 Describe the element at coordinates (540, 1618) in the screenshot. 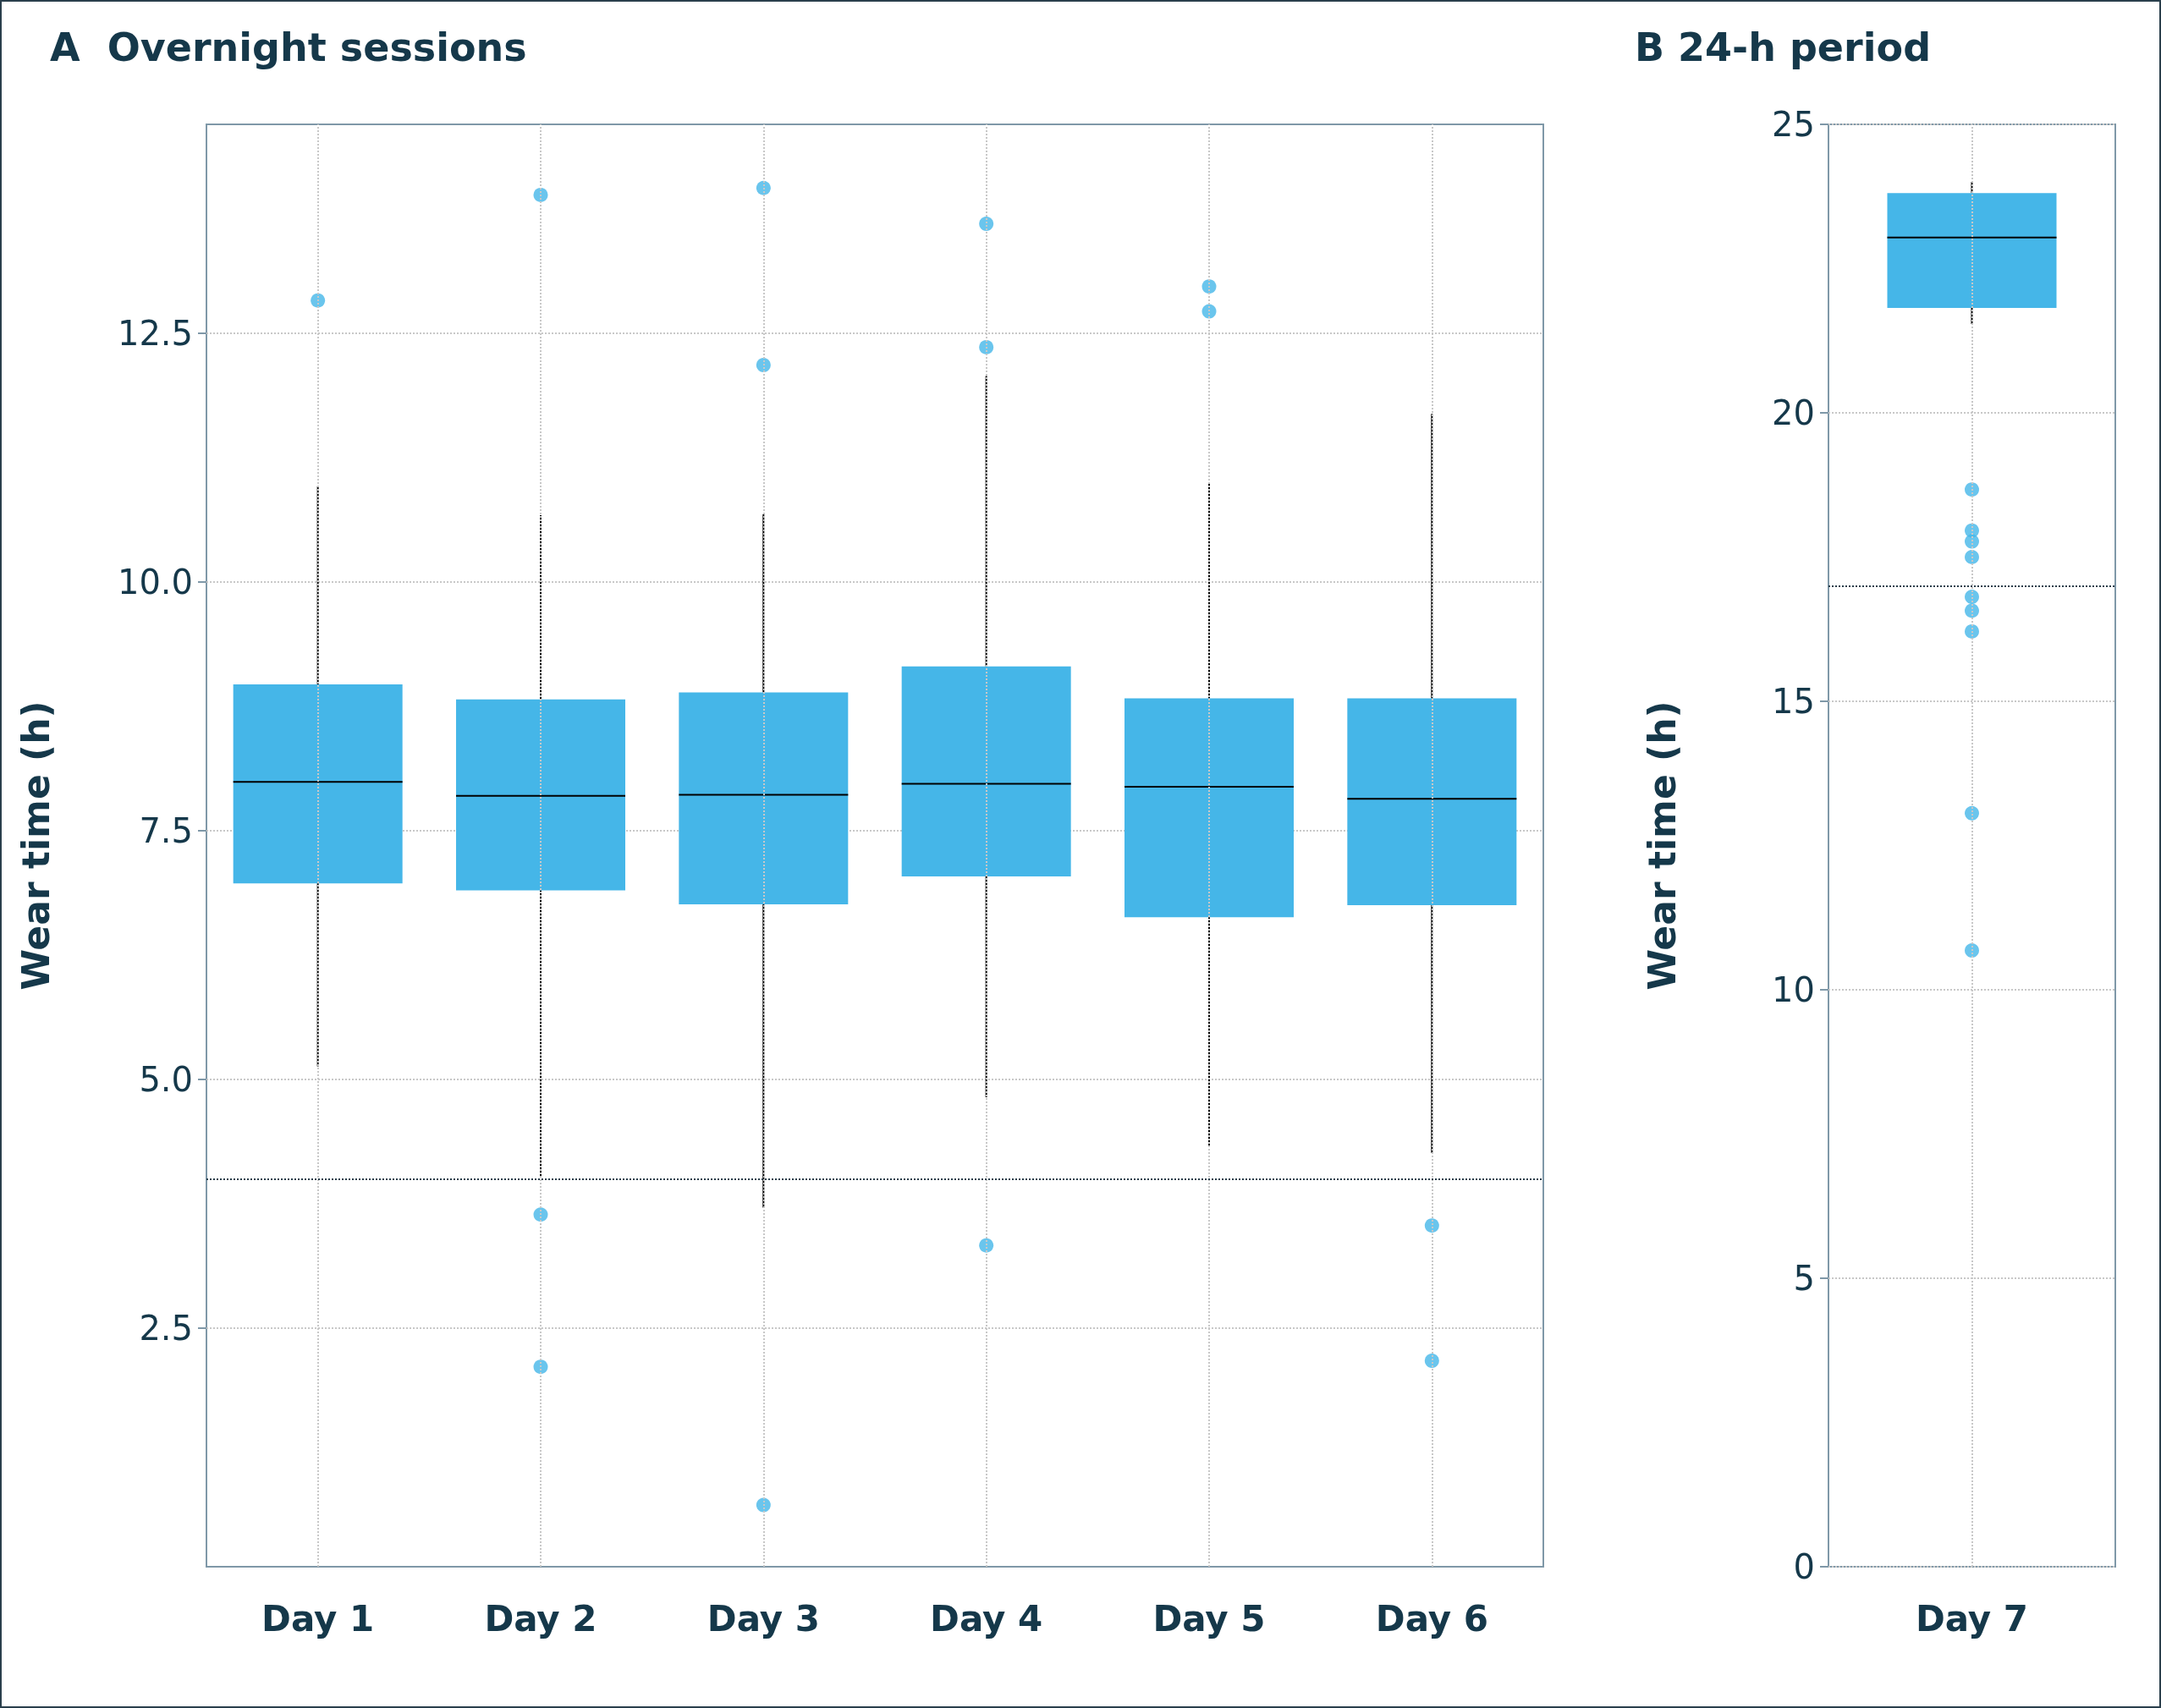

I see `x-tick-label: Day 2` at that location.